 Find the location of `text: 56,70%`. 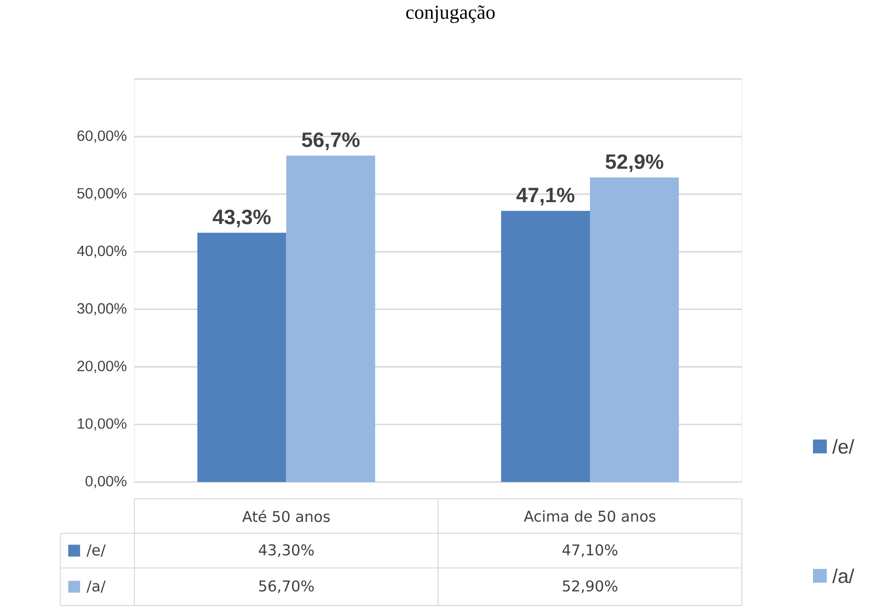

text: 56,70% is located at coordinates (286, 586).